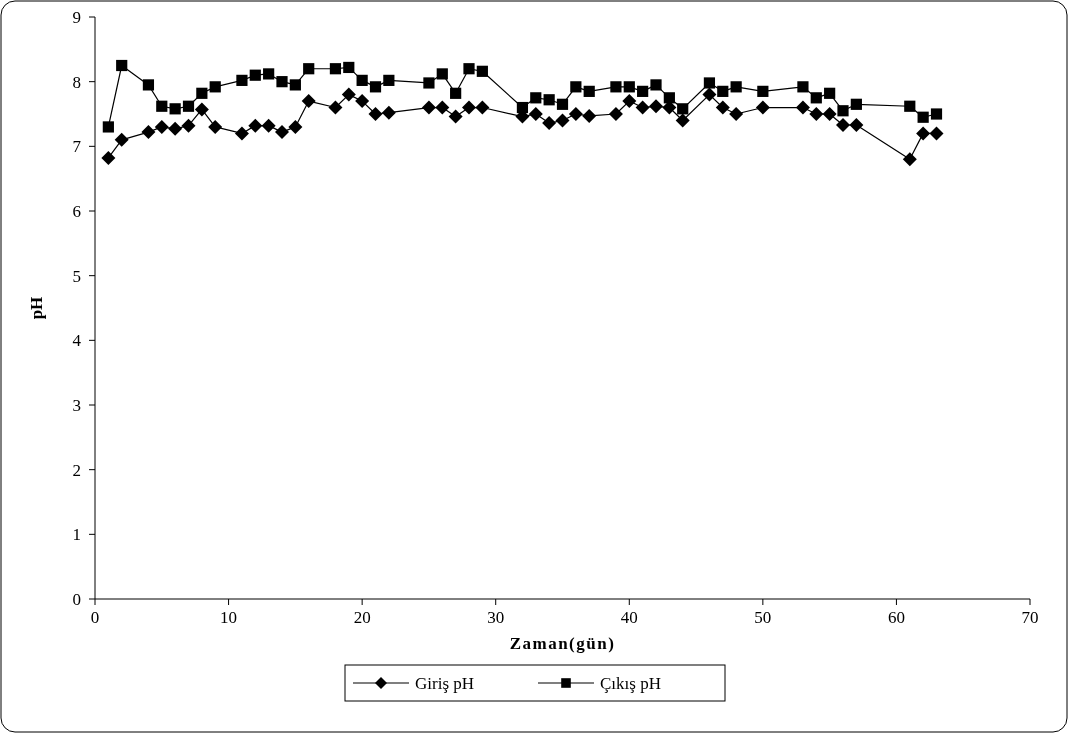 The height and width of the screenshot is (735, 1070). Describe the element at coordinates (76, 17) in the screenshot. I see `y-tick-label: 9` at that location.